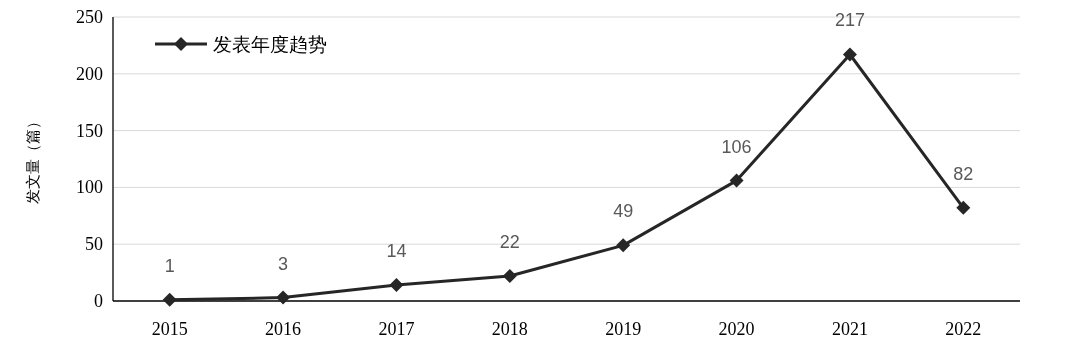 This screenshot has width=1080, height=350. What do you see at coordinates (32, 159) in the screenshot?
I see `y-axis-title: 发文量（篇）` at bounding box center [32, 159].